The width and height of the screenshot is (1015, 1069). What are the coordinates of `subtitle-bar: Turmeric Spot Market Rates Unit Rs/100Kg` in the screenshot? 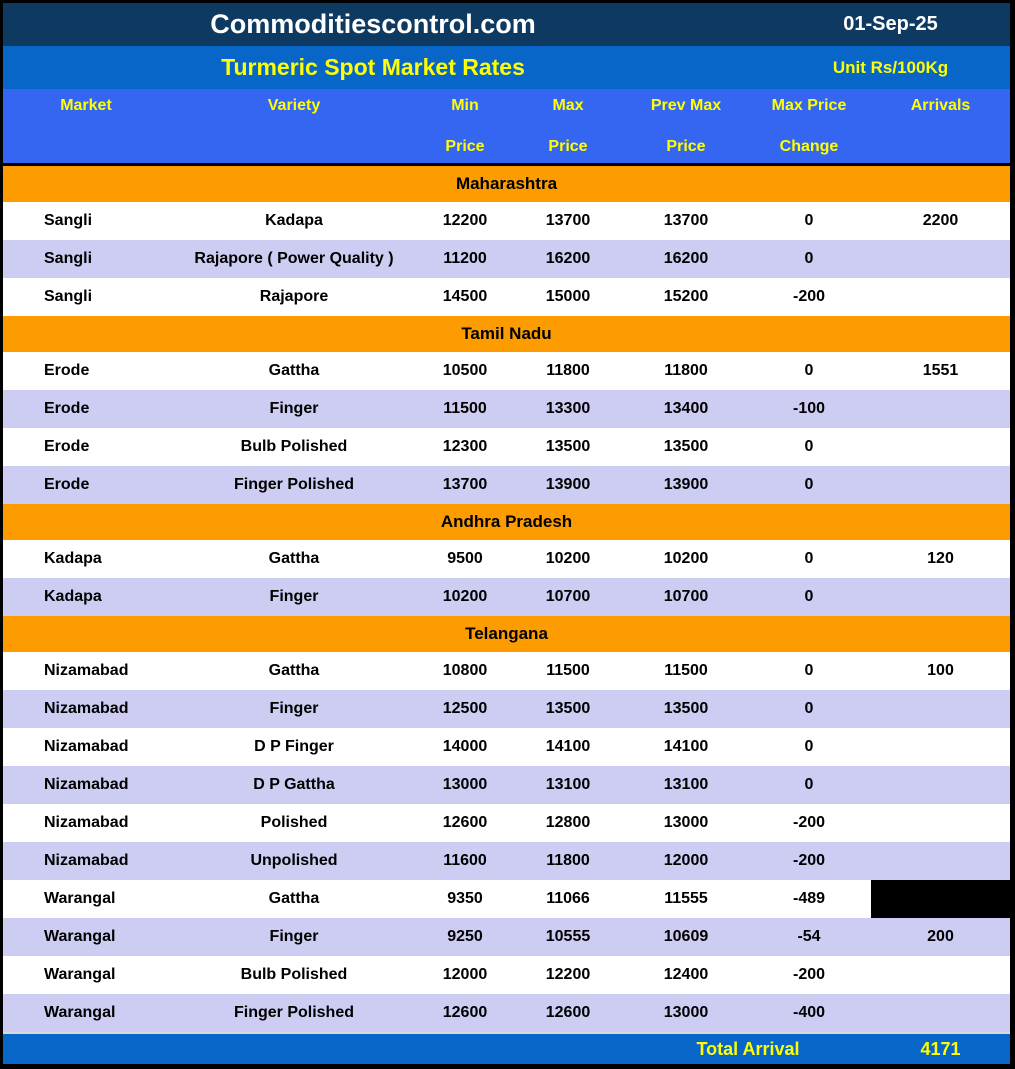 It's located at (506, 67).